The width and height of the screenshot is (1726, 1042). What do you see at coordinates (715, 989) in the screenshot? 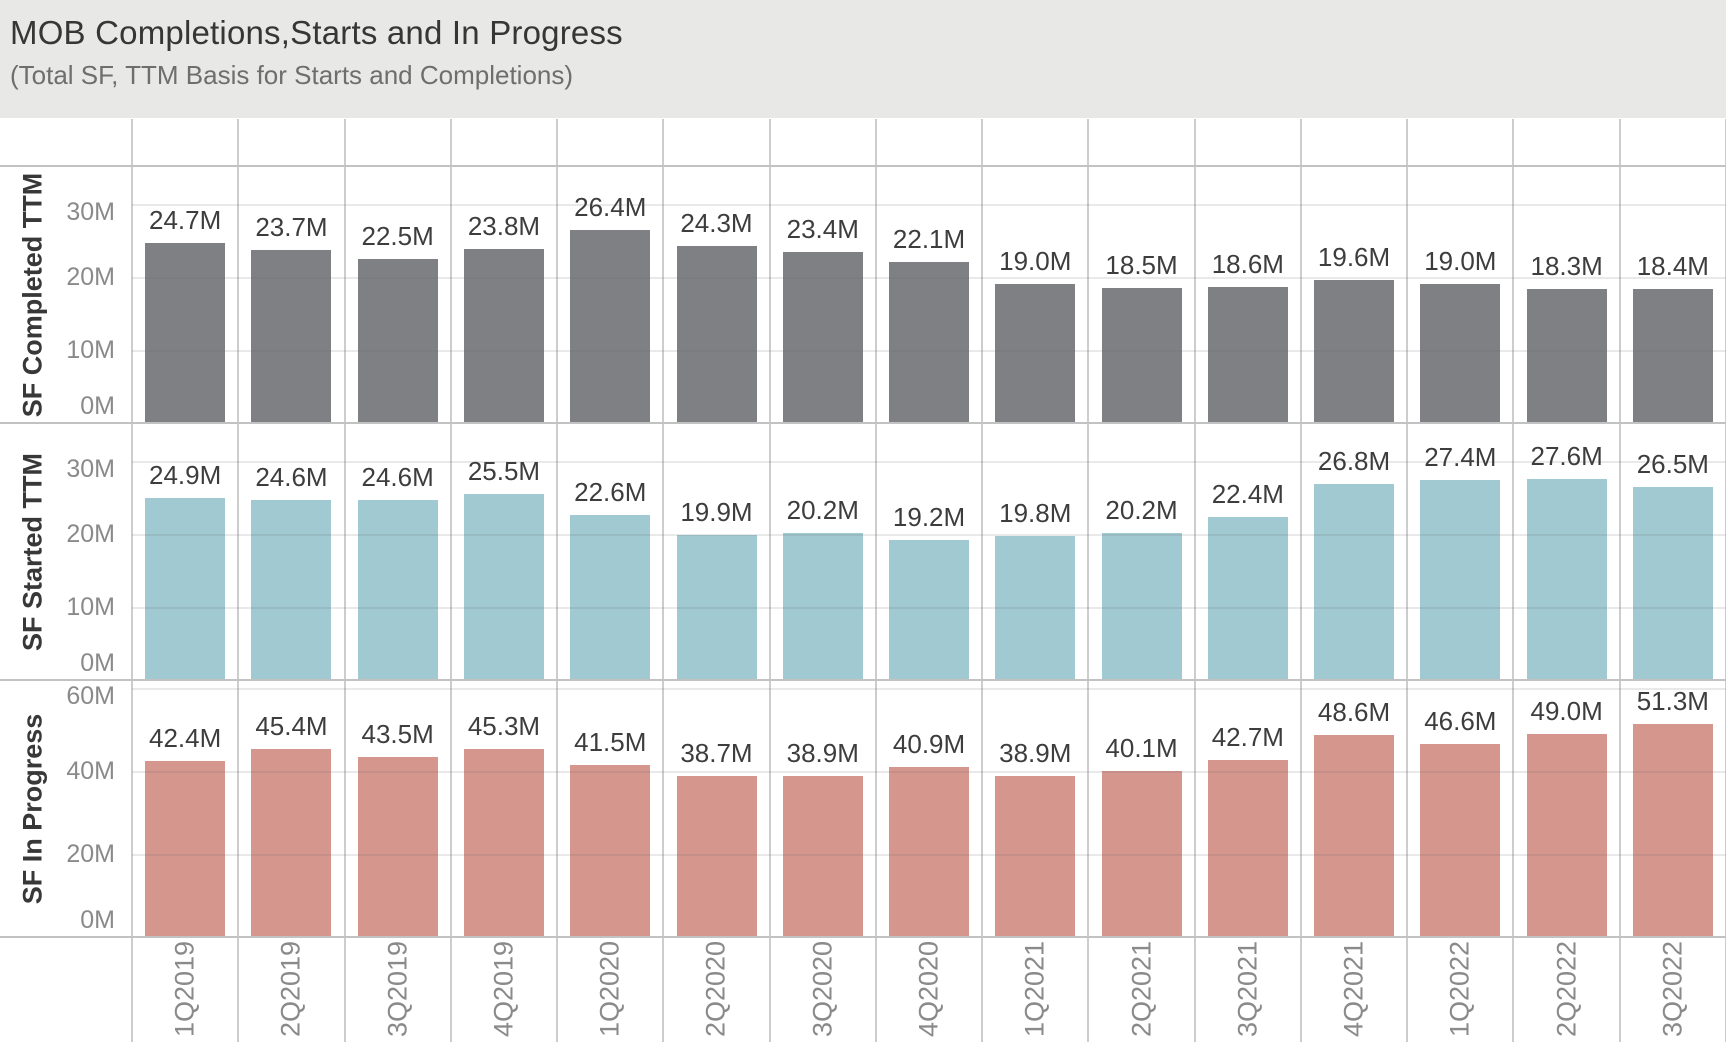
I see `x-axis-label-2q2020: 2Q2020` at bounding box center [715, 989].